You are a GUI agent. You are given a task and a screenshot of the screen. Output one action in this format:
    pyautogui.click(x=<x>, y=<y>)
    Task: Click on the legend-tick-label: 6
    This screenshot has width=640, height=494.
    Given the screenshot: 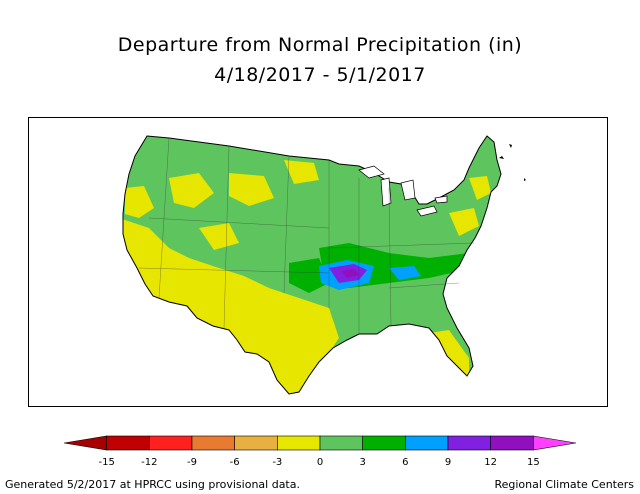 What is the action you would take?
    pyautogui.click(x=405, y=462)
    